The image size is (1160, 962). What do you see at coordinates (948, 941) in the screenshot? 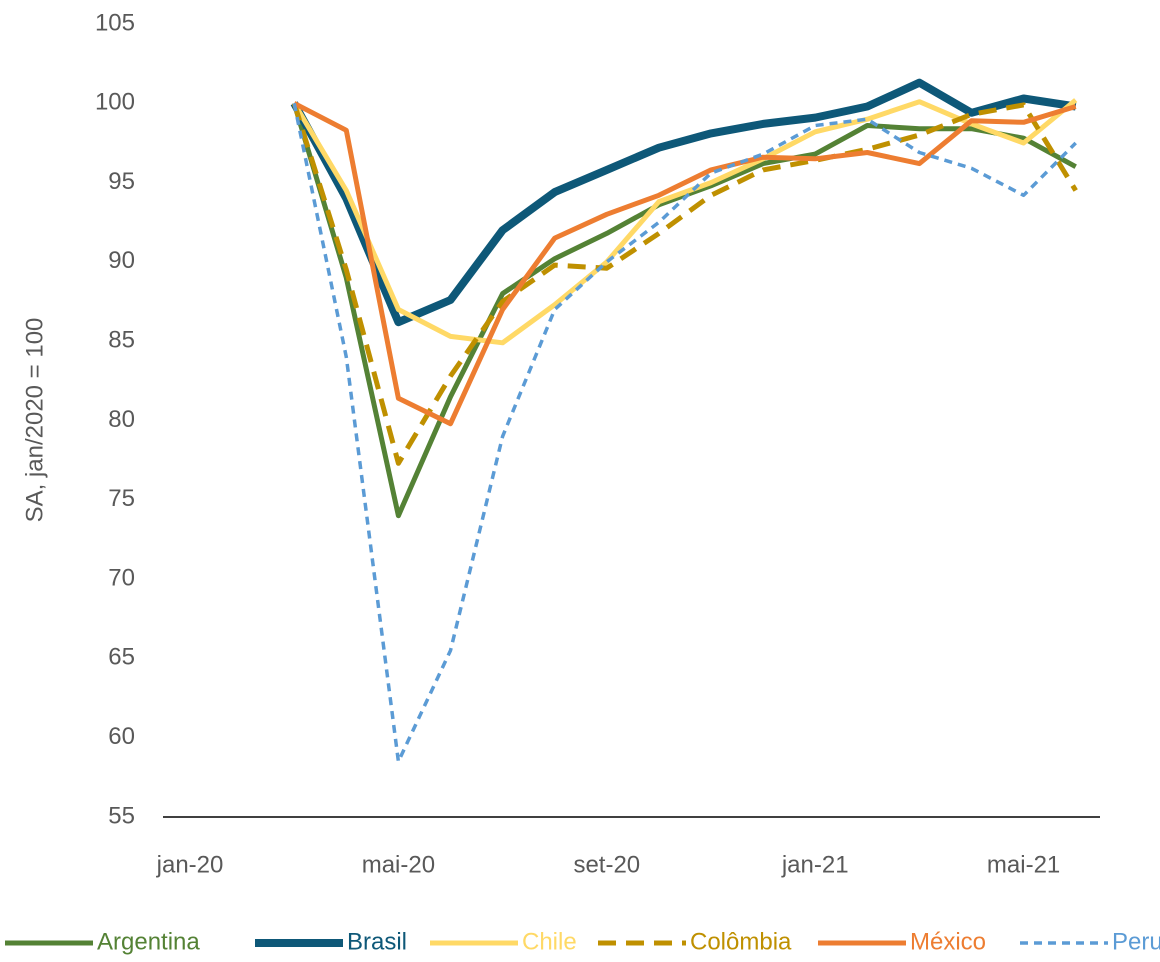
I see `legend-label: México` at bounding box center [948, 941].